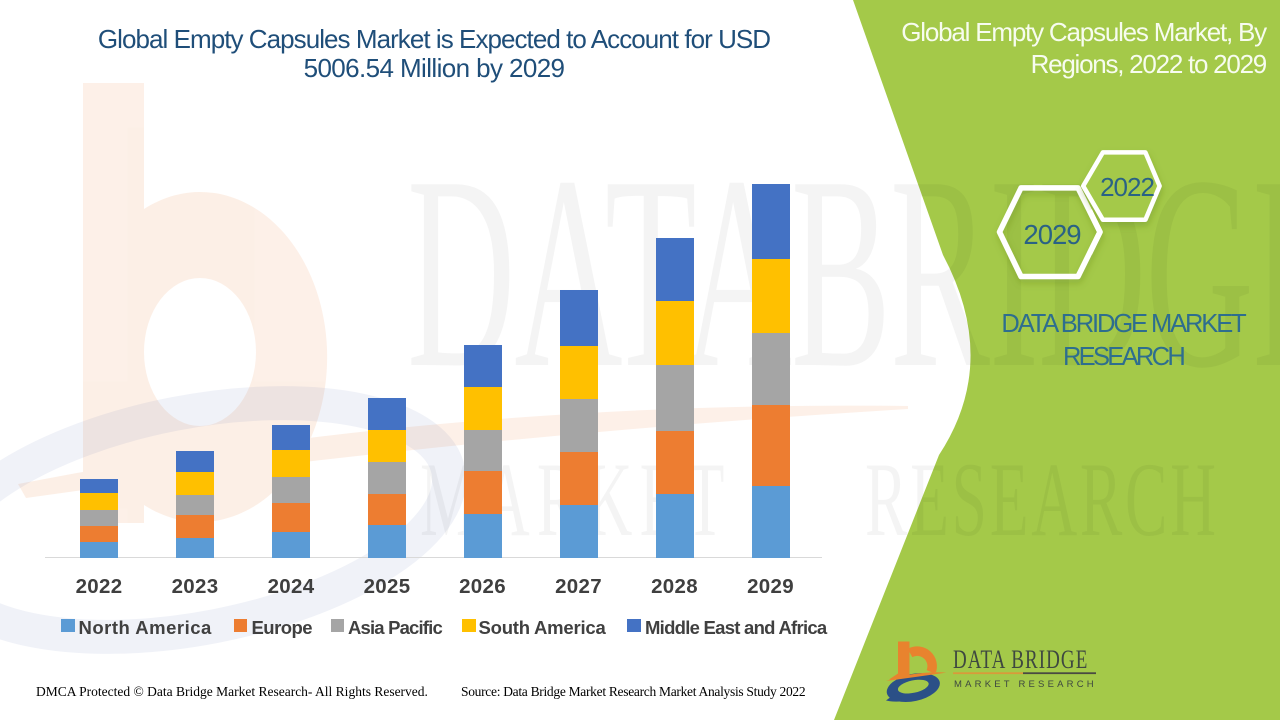 The height and width of the screenshot is (720, 1280). What do you see at coordinates (1020, 659) in the screenshot?
I see `svg-text: DATA BRIDGE` at bounding box center [1020, 659].